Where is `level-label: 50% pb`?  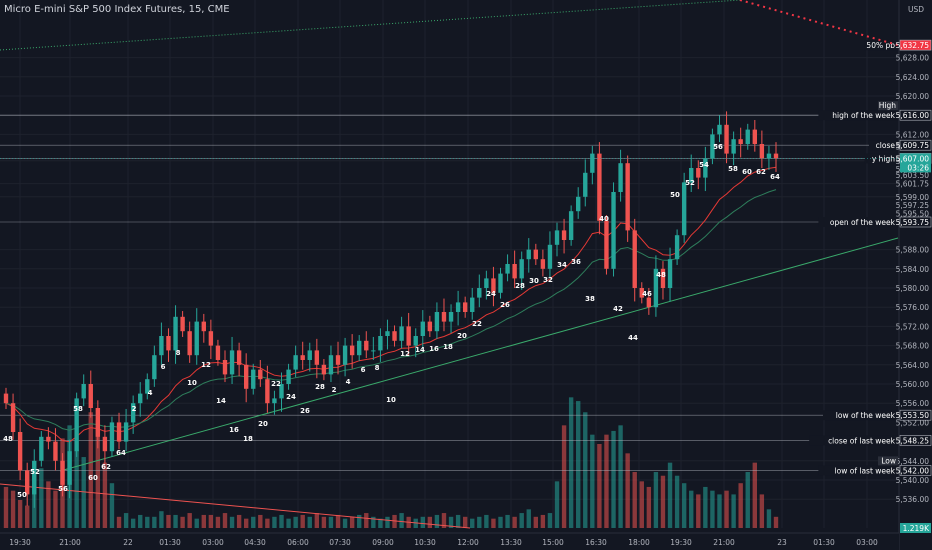
level-label: 50% pb is located at coordinates (880, 45).